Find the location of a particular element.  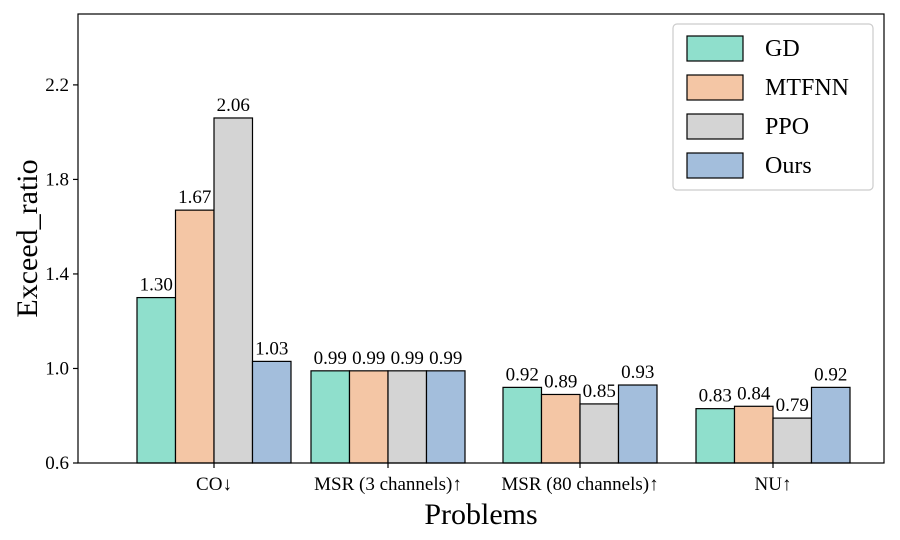

x-tick-label: NU↑ is located at coordinates (773, 484).